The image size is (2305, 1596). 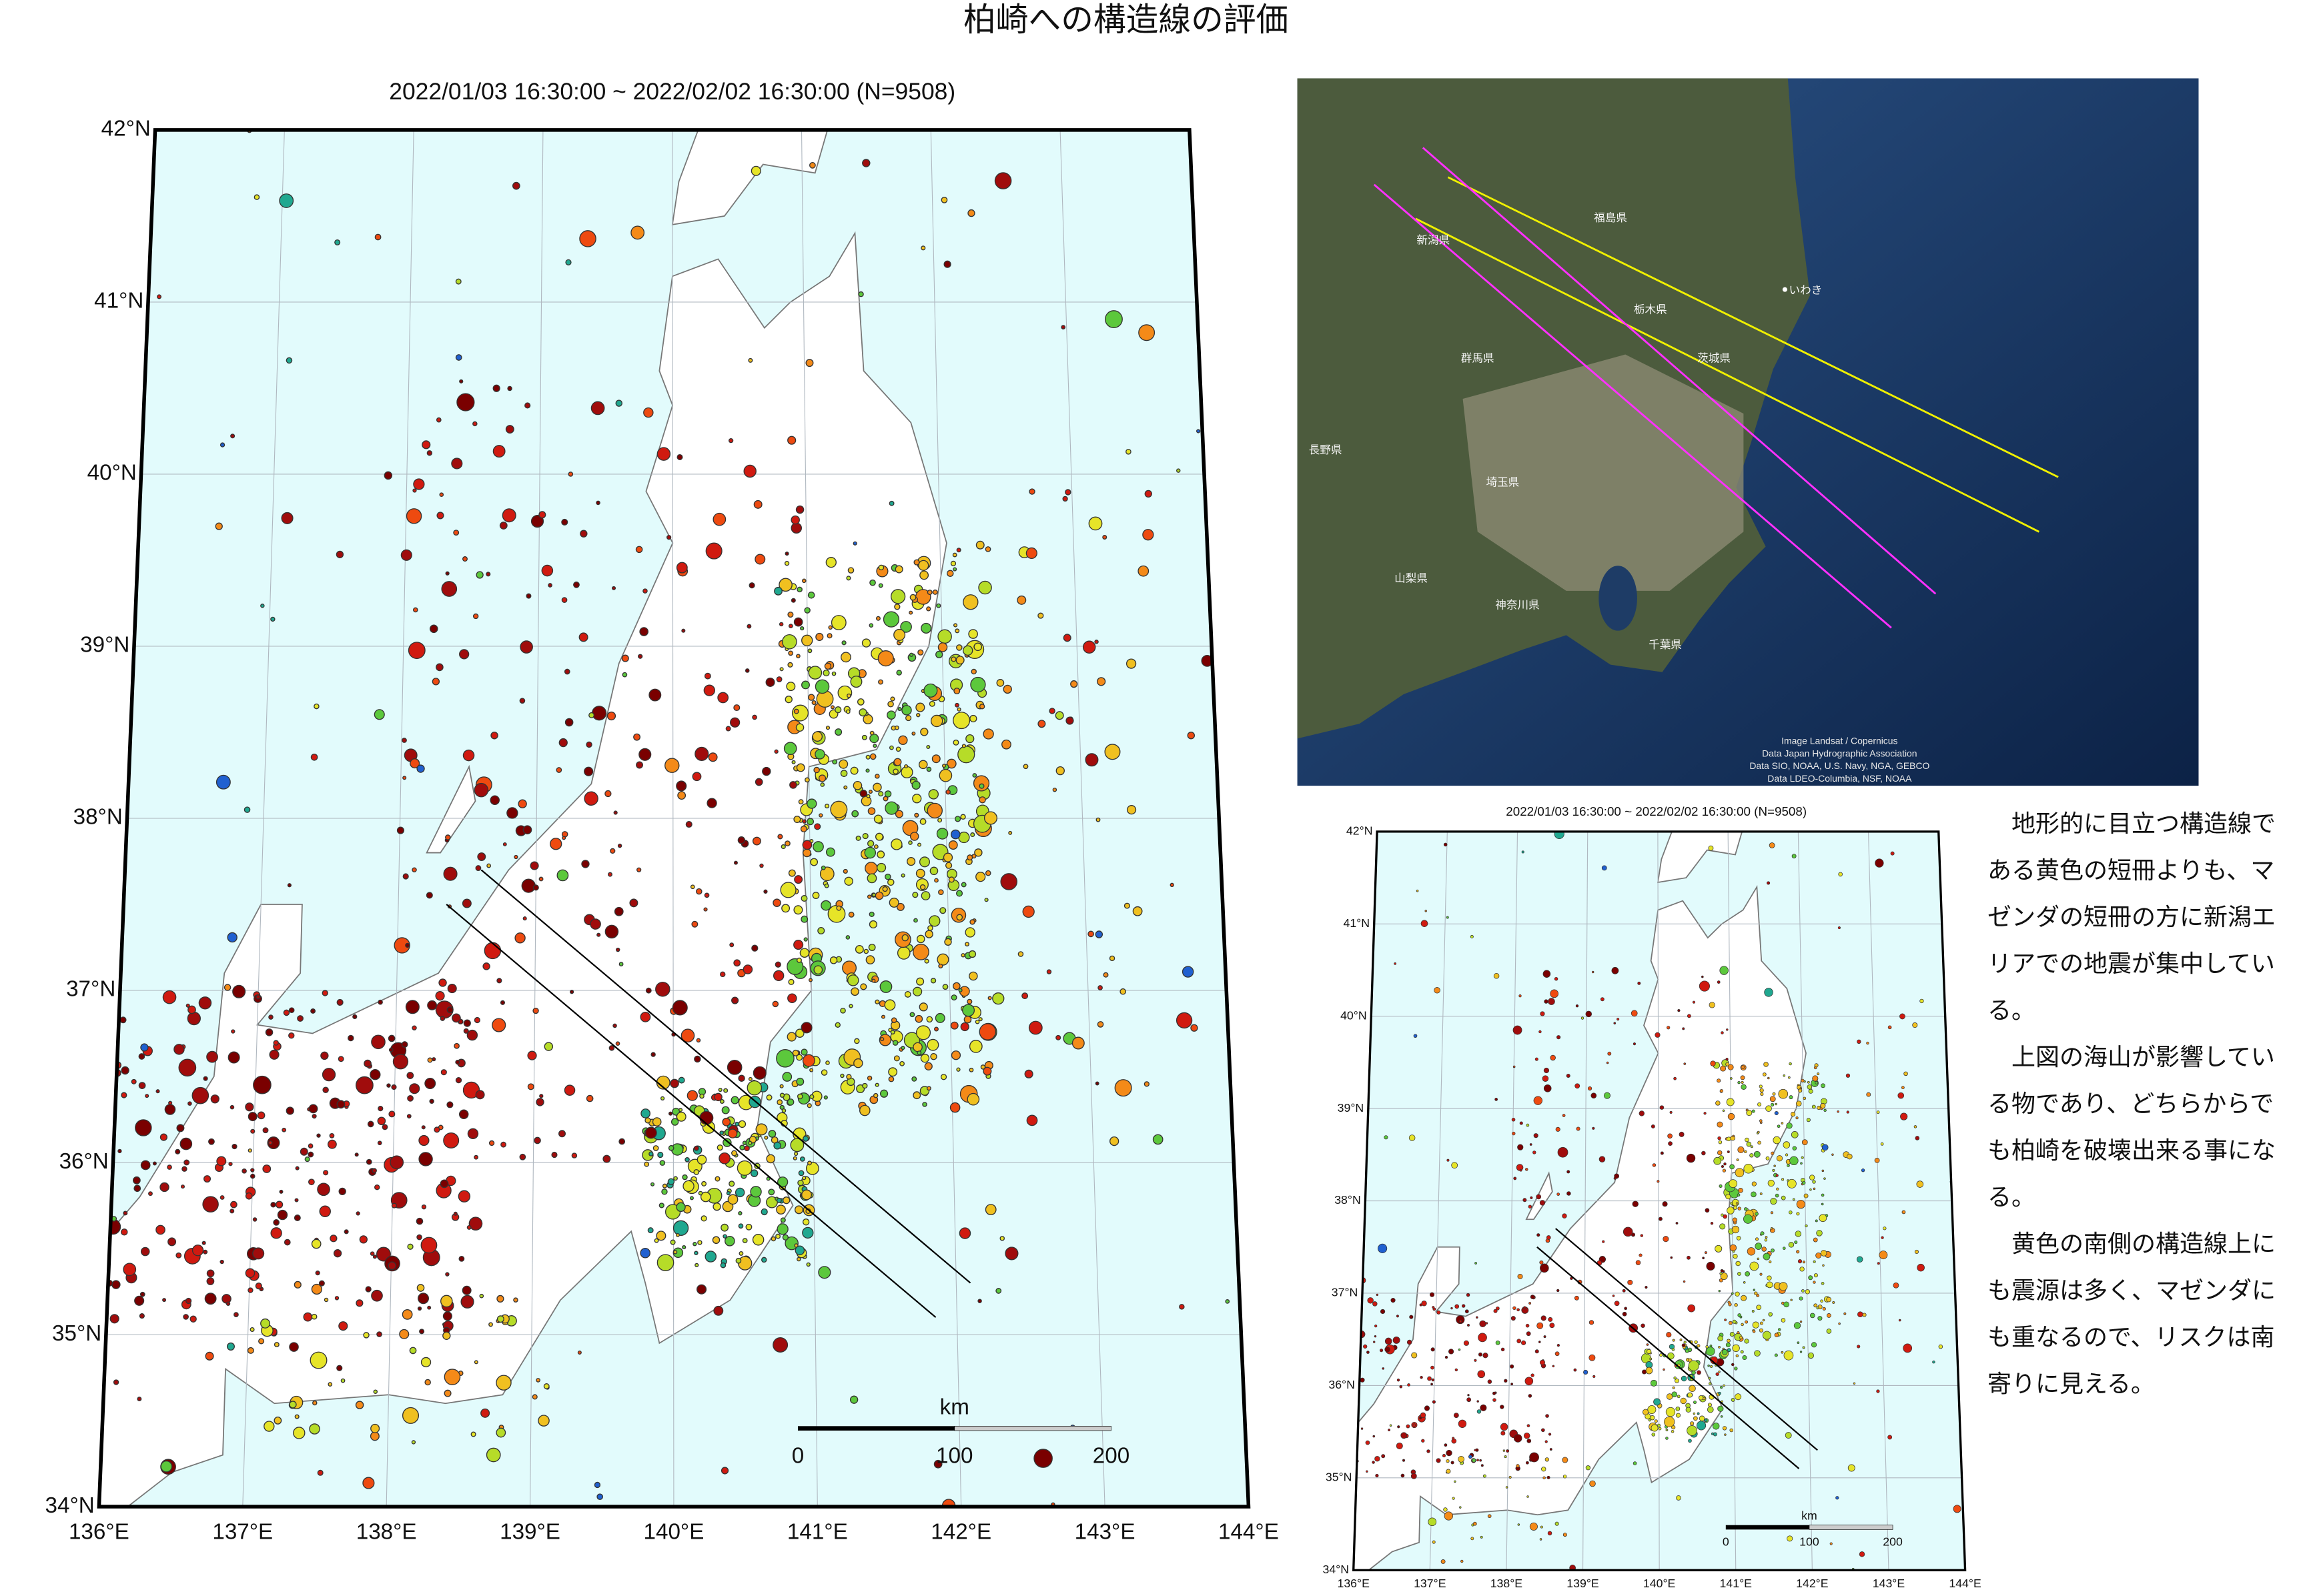 I want to click on lon-label: 142°E, so click(x=1813, y=1583).